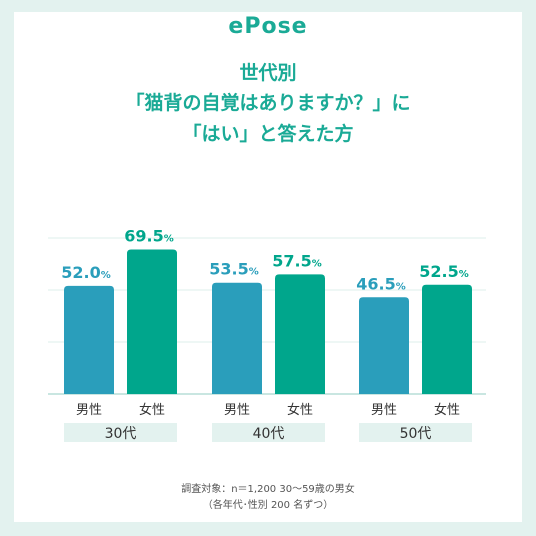 Image resolution: width=536 pixels, height=536 pixels. I want to click on category-label: 40代, so click(269, 434).